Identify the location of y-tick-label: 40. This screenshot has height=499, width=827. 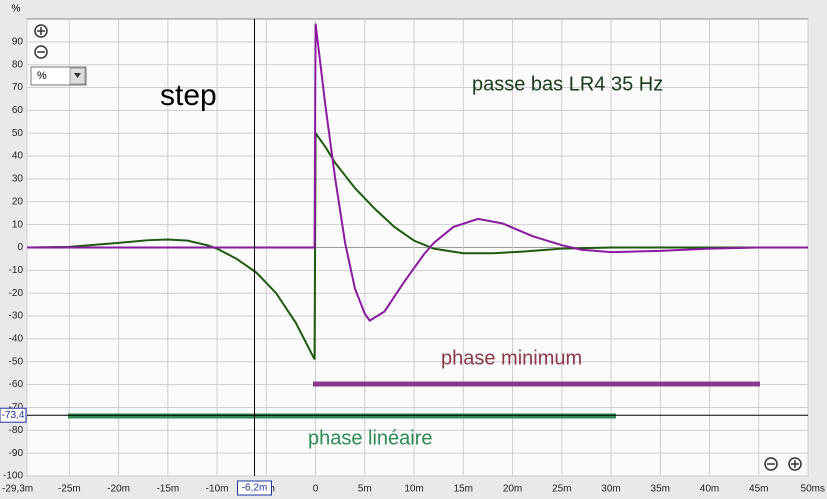
(18, 156).